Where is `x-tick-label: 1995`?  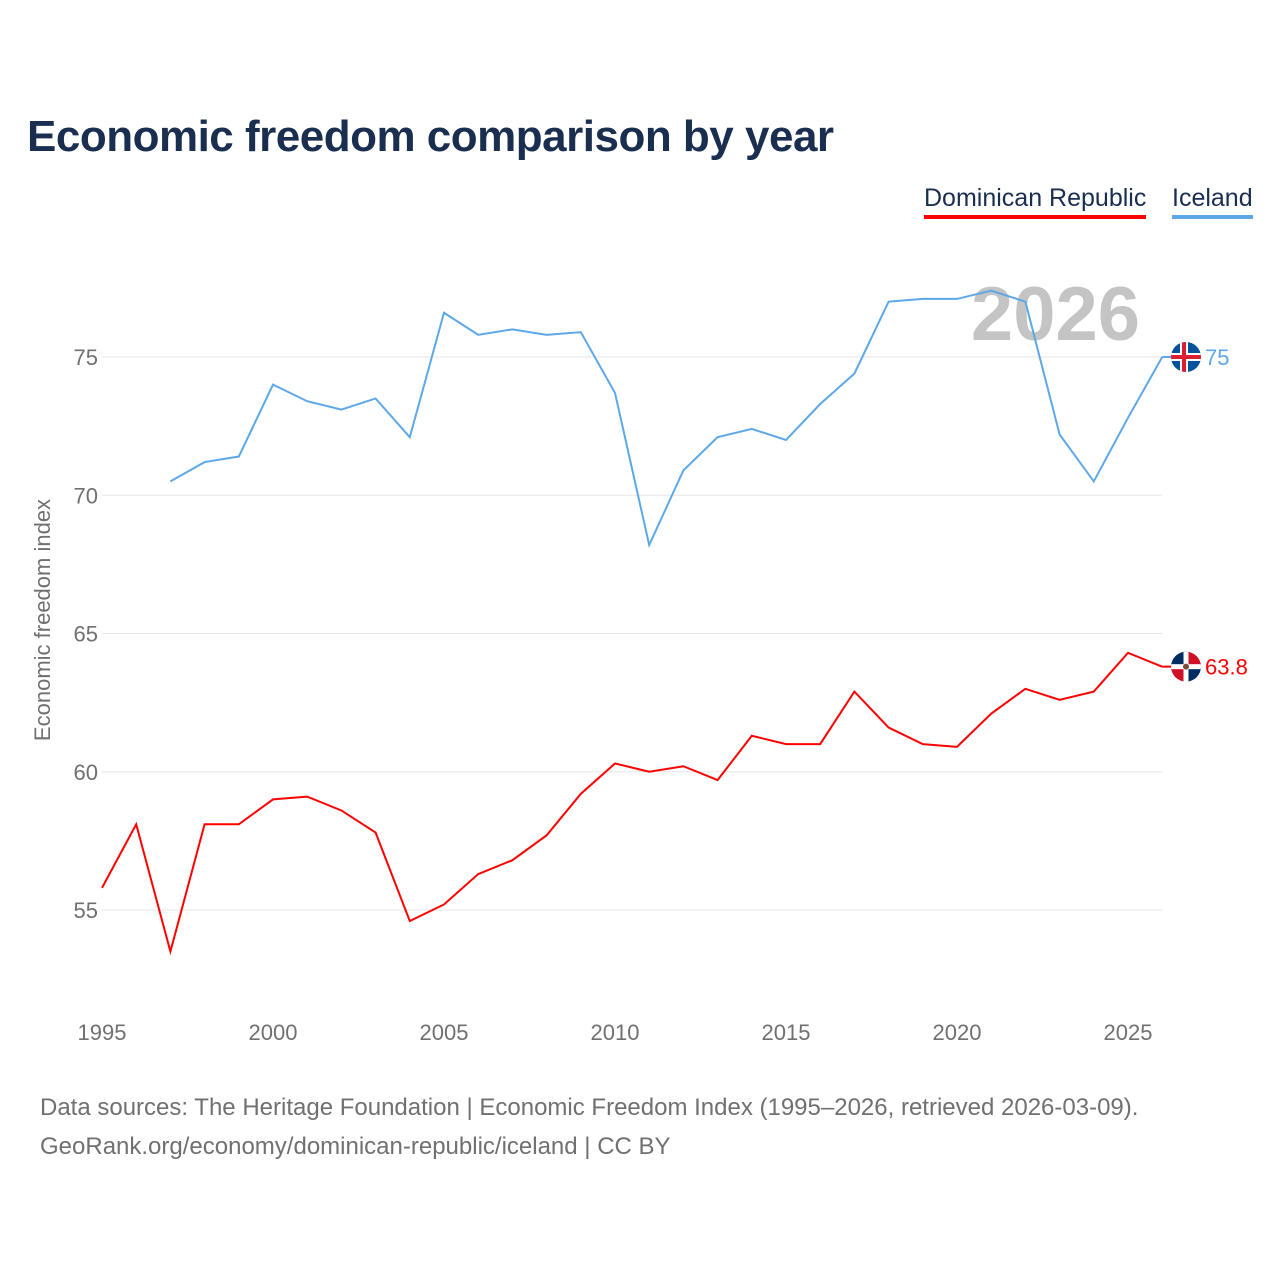
x-tick-label: 1995 is located at coordinates (102, 1032).